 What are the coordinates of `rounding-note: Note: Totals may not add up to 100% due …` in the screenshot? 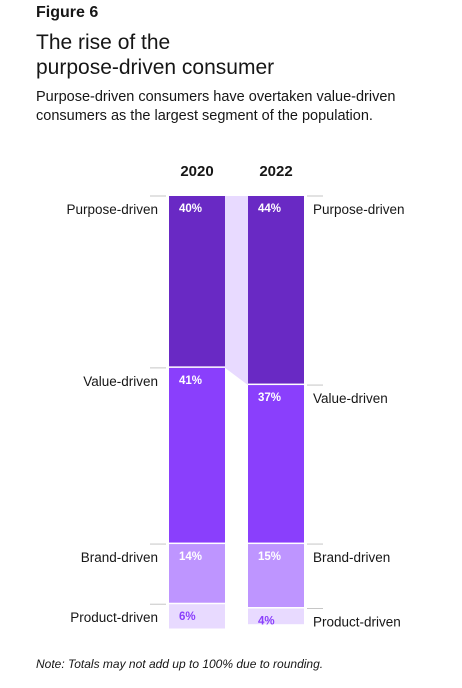 It's located at (180, 664).